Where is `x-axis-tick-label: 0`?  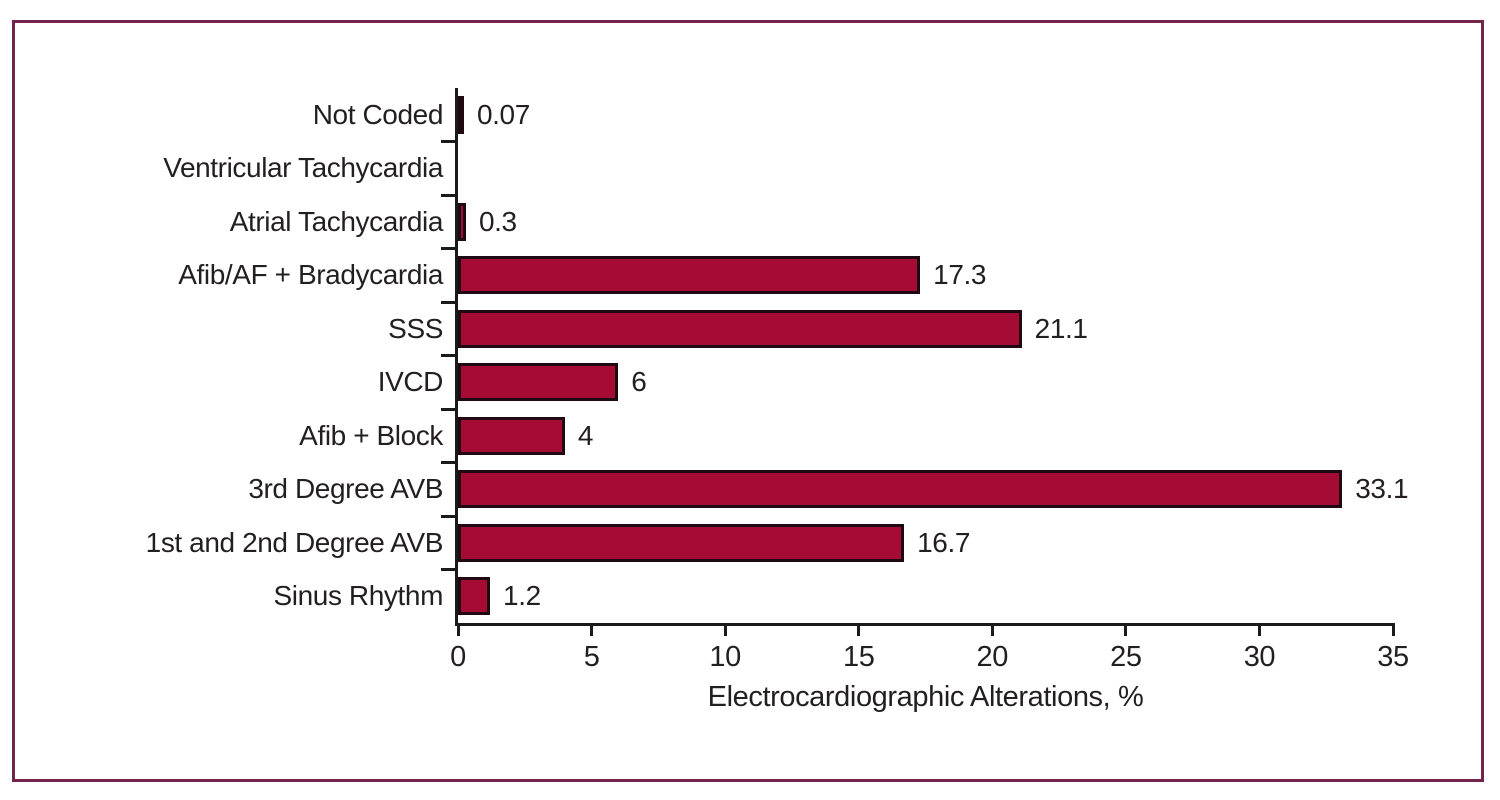 x-axis-tick-label: 0 is located at coordinates (458, 657).